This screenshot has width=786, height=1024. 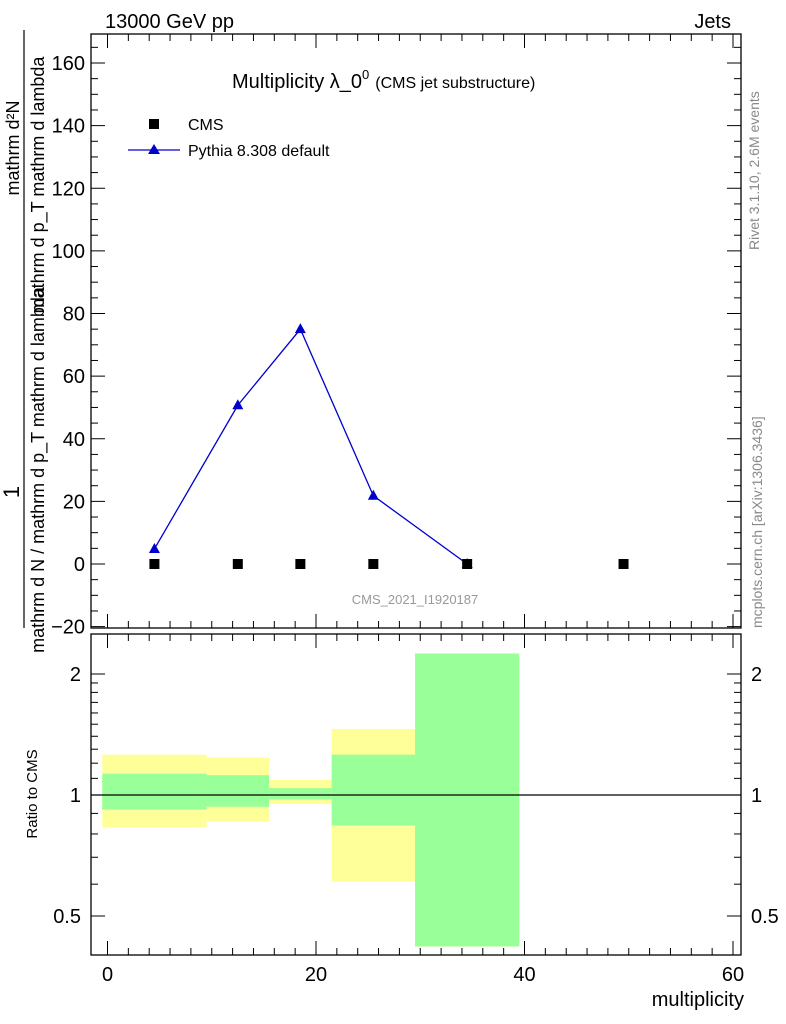 I want to click on chart-title-sup: 0, so click(x=365, y=74).